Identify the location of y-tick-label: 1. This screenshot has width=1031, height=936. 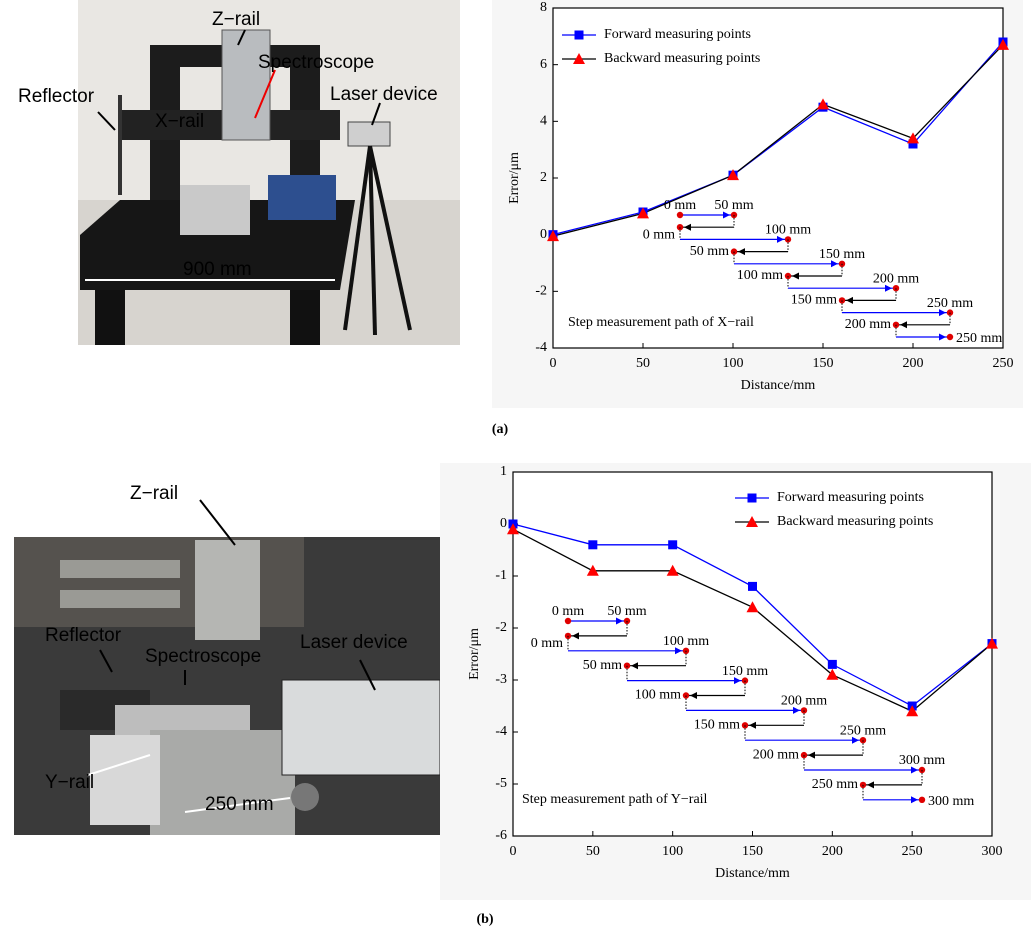
(503, 471).